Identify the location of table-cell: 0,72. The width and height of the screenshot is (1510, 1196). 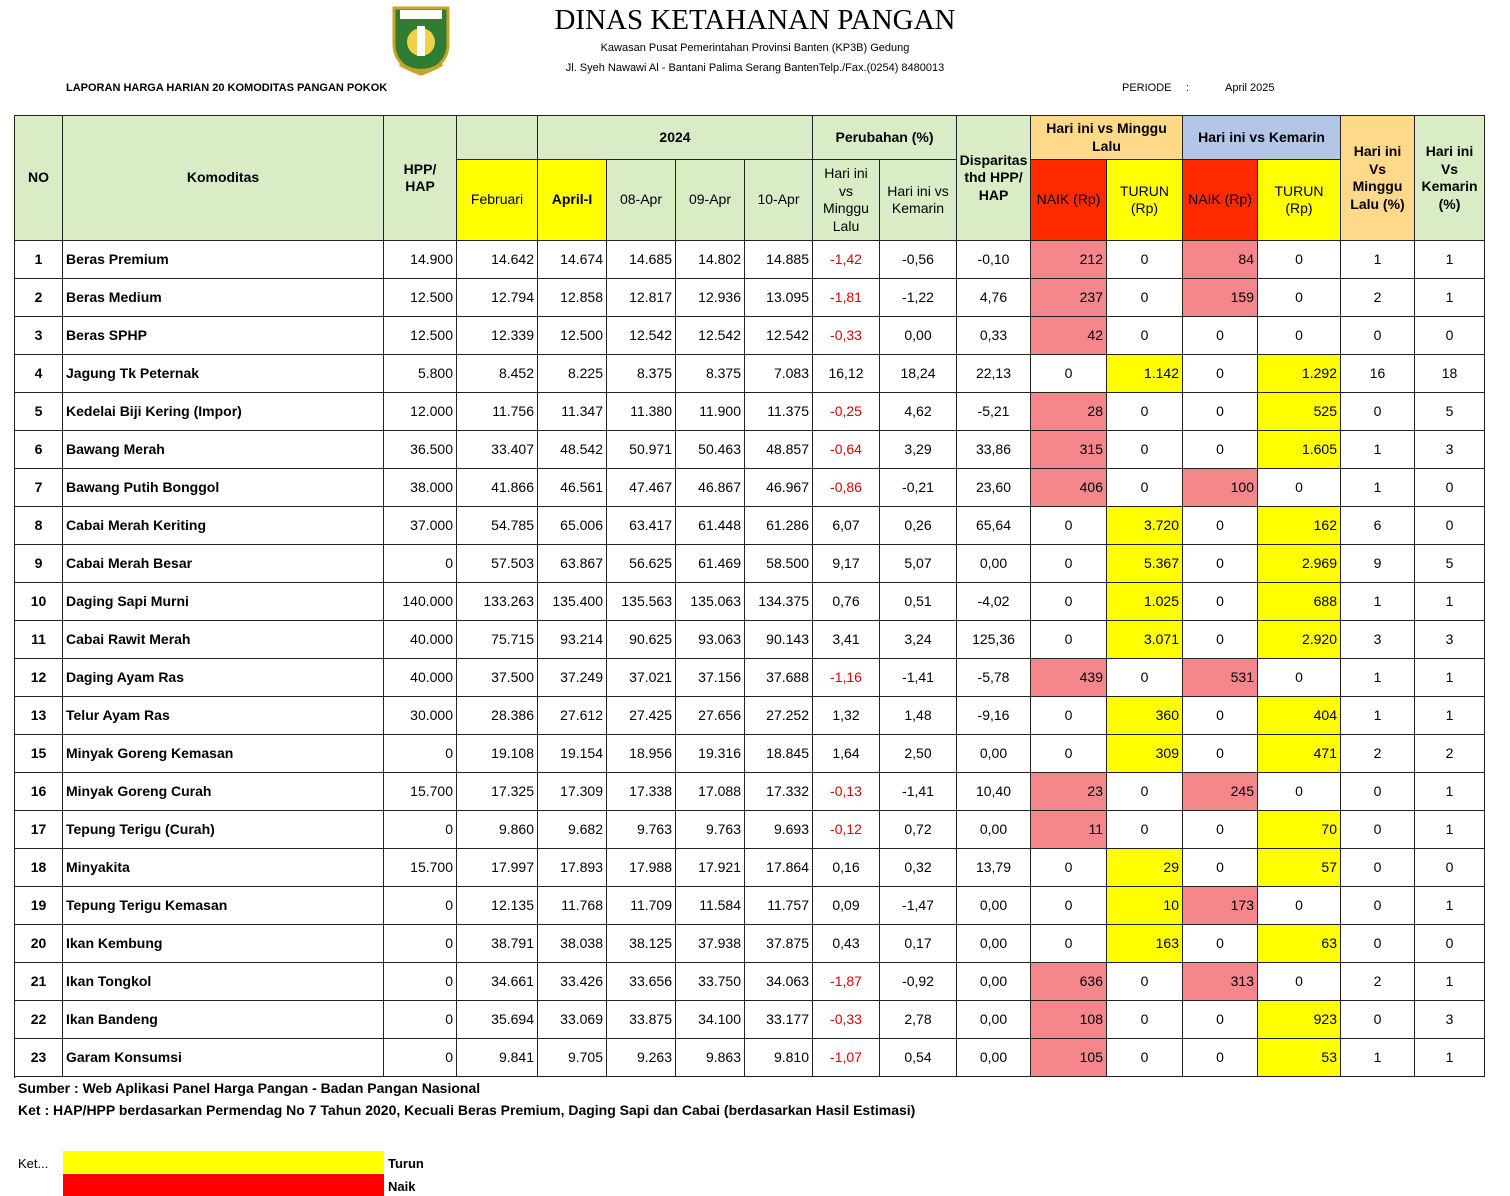
(918, 830).